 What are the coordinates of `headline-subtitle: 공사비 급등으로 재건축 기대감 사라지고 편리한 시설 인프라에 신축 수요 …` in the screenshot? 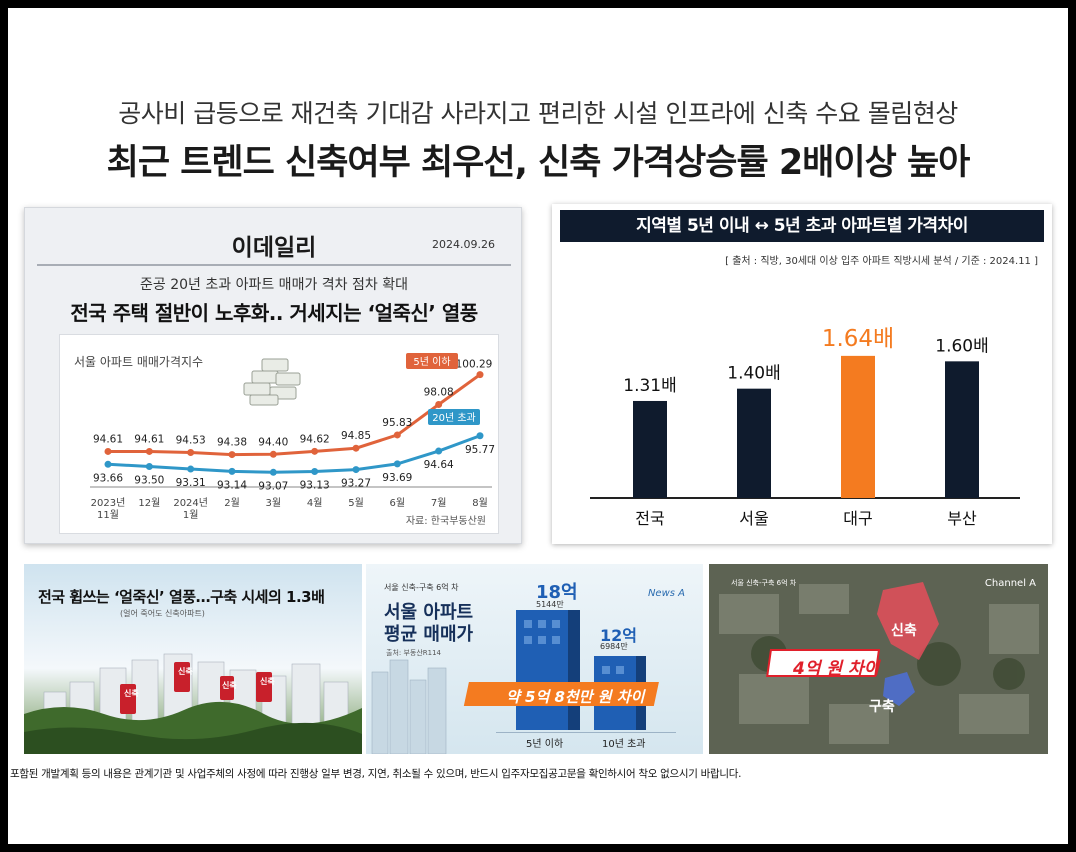 It's located at (538, 113).